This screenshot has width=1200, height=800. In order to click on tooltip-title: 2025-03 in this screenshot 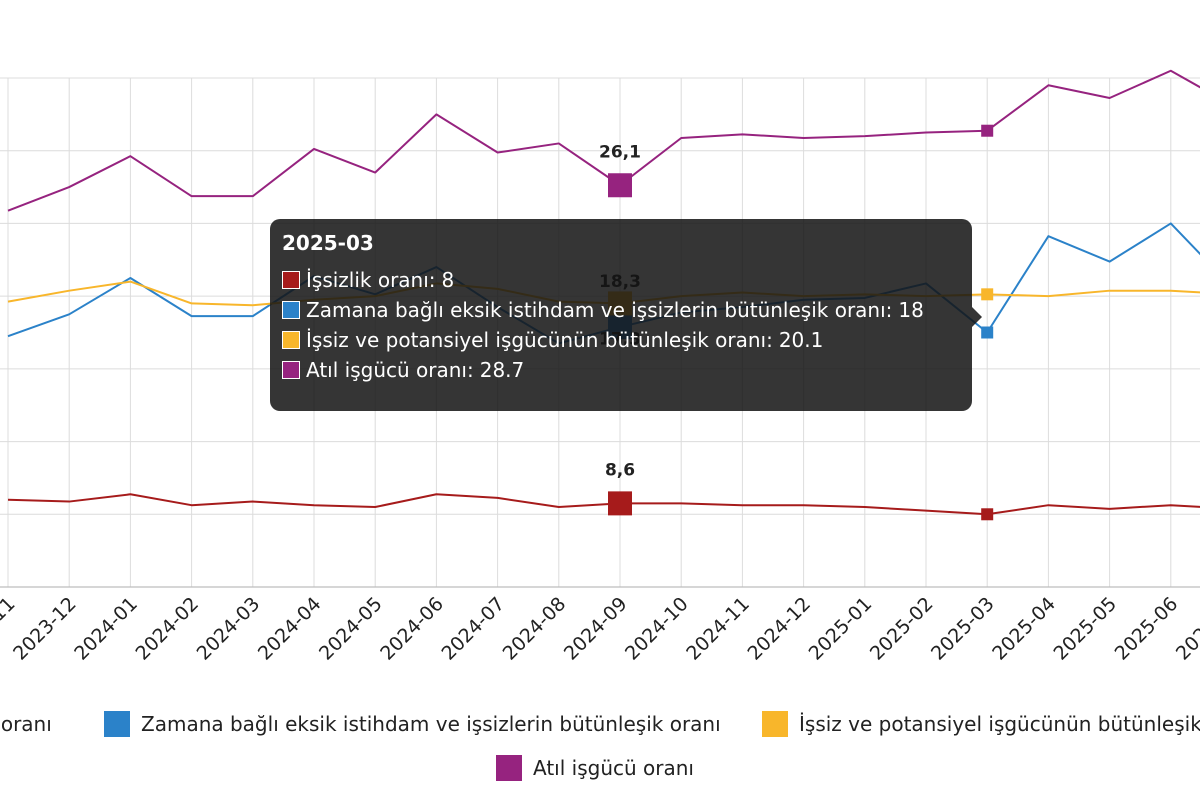, I will do `click(328, 243)`.